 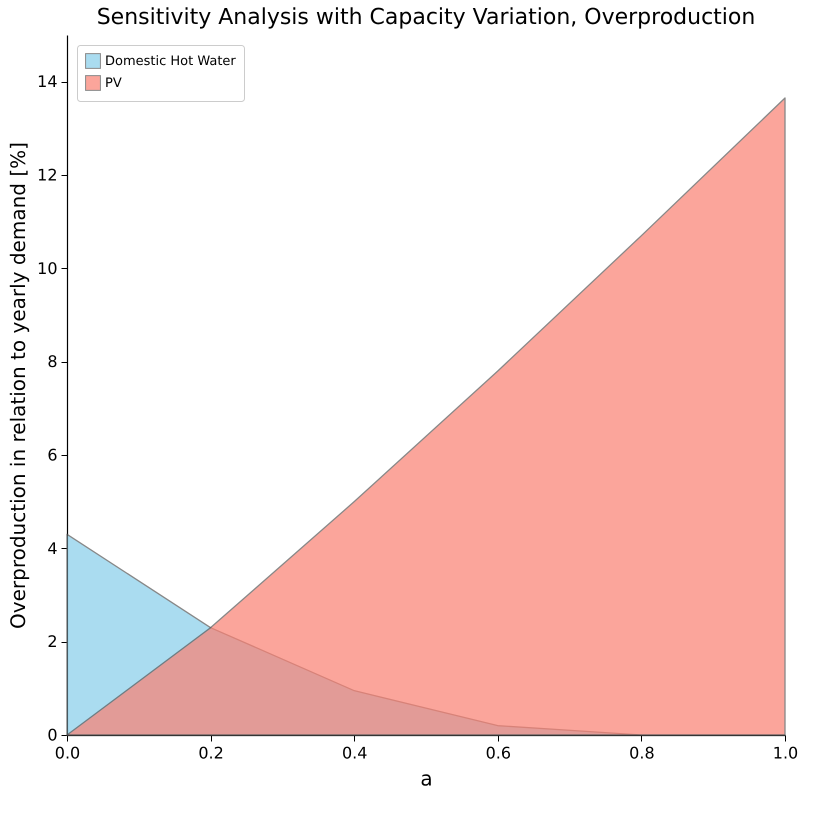 I want to click on y-tick-label: 10, so click(x=47, y=268).